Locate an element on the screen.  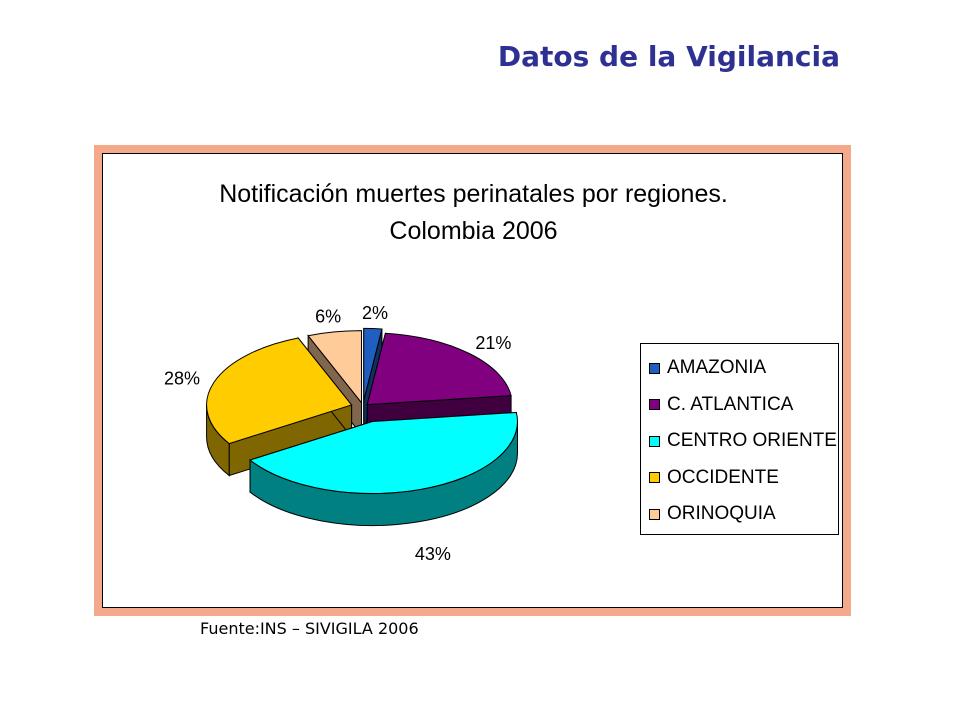
pie-chart: 2% 21% 43% 28% 6% is located at coordinates (341, 433).